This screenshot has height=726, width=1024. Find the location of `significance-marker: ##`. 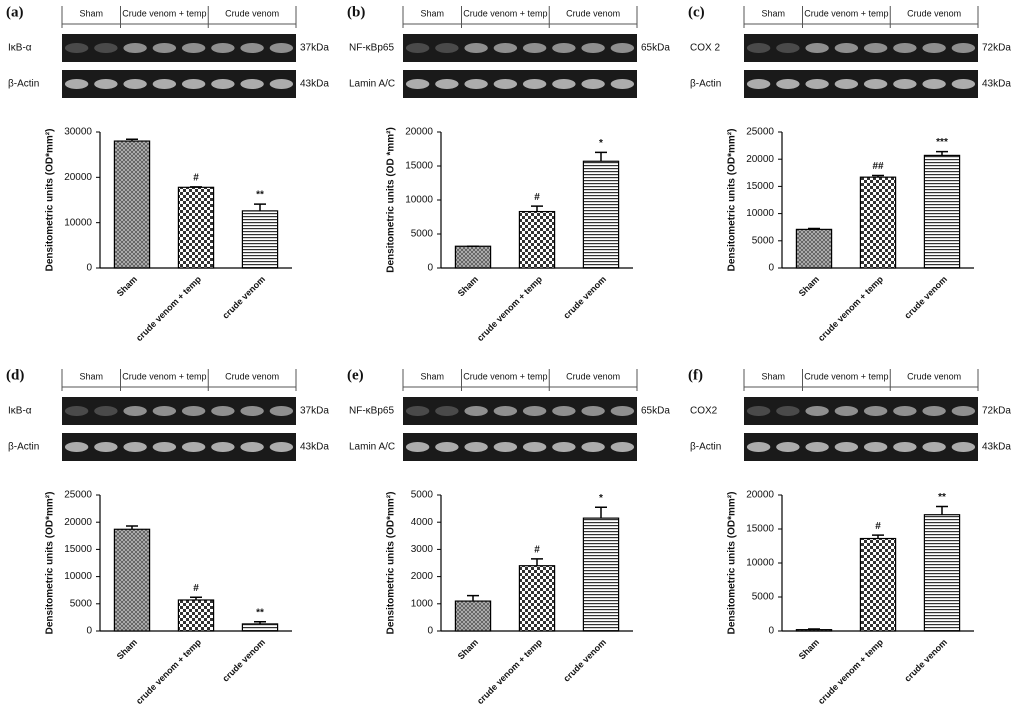

significance-marker: ## is located at coordinates (878, 166).